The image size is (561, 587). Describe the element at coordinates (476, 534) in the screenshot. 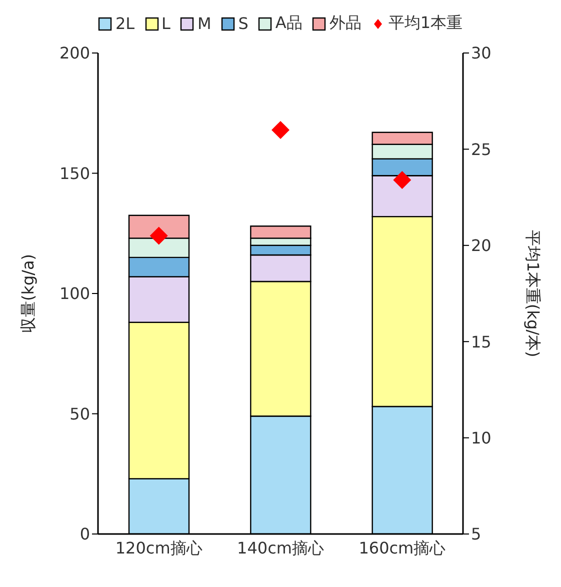

I see `y2-tick-label: 5` at that location.